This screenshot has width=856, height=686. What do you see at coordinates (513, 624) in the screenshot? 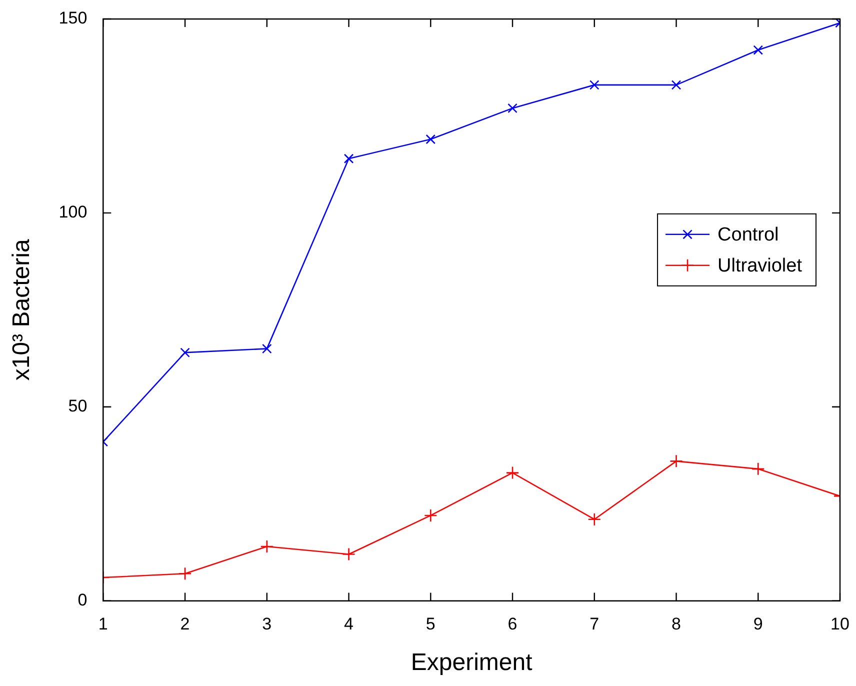
I see `x-tick-label: 6` at bounding box center [513, 624].